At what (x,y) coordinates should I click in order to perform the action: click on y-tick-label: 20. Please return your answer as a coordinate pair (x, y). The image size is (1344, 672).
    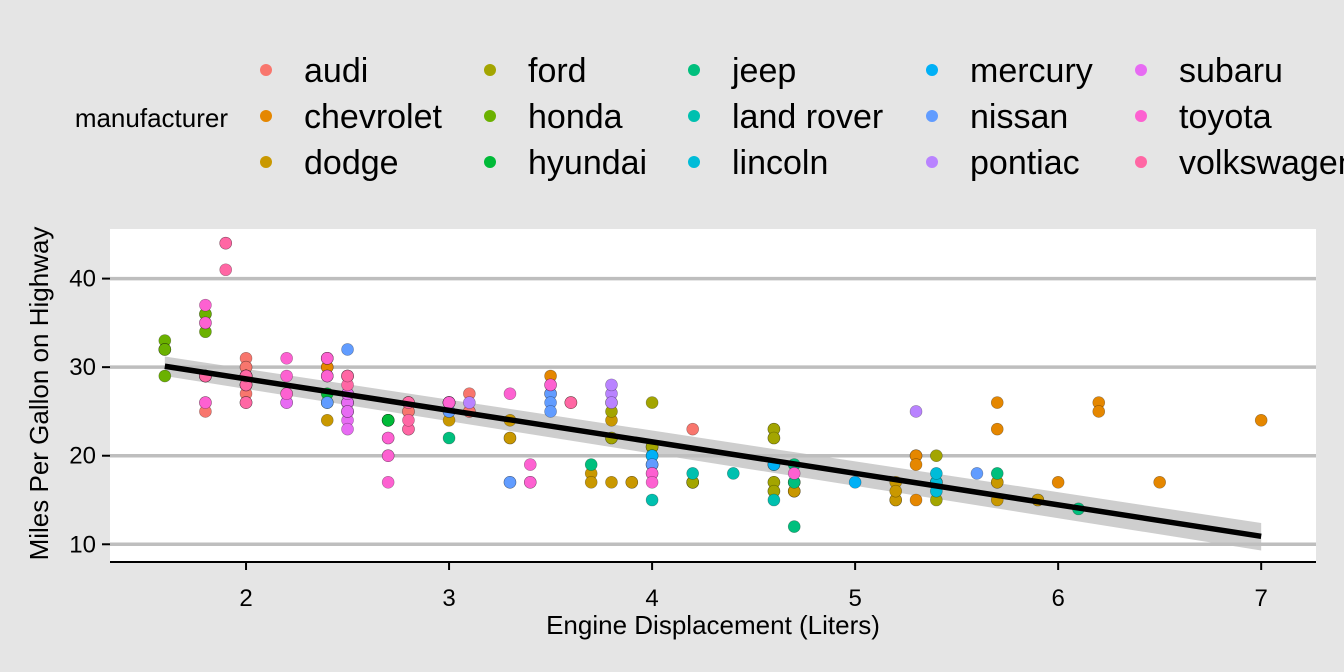
    Looking at the image, I should click on (82, 456).